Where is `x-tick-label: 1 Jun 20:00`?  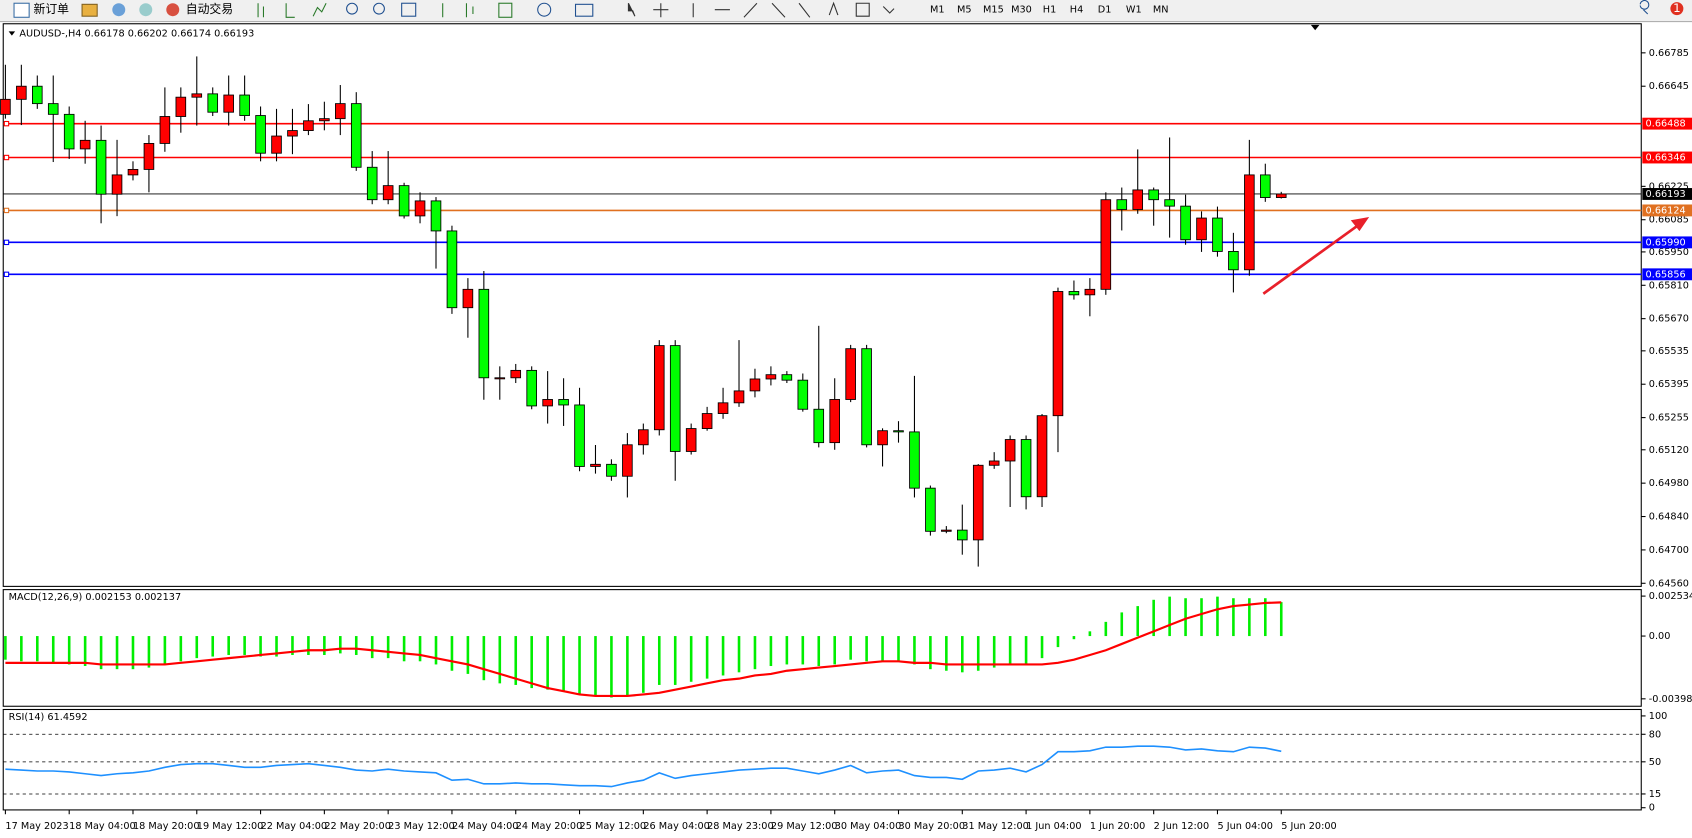 x-tick-label: 1 Jun 20:00 is located at coordinates (1117, 826).